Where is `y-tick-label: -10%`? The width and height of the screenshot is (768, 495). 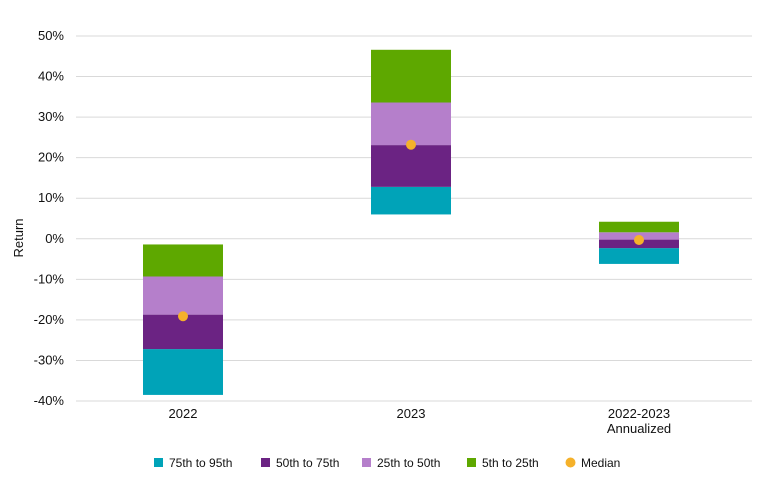 y-tick-label: -10% is located at coordinates (49, 278).